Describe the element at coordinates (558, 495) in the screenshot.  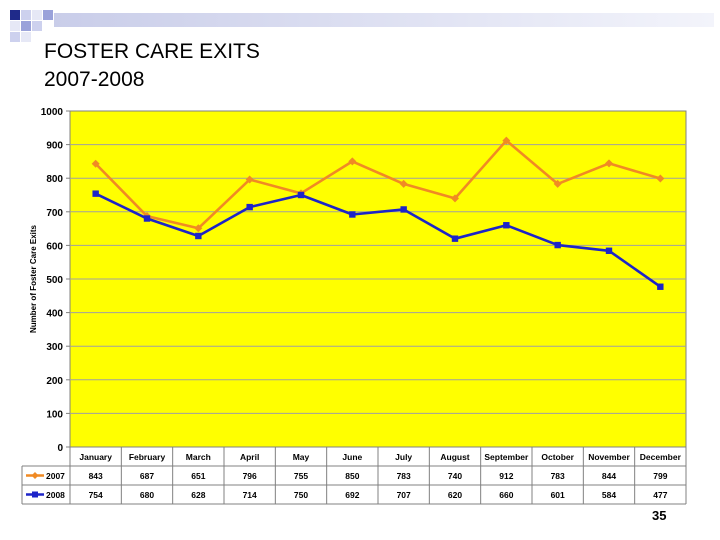
I see `table-value-2008: 601` at that location.